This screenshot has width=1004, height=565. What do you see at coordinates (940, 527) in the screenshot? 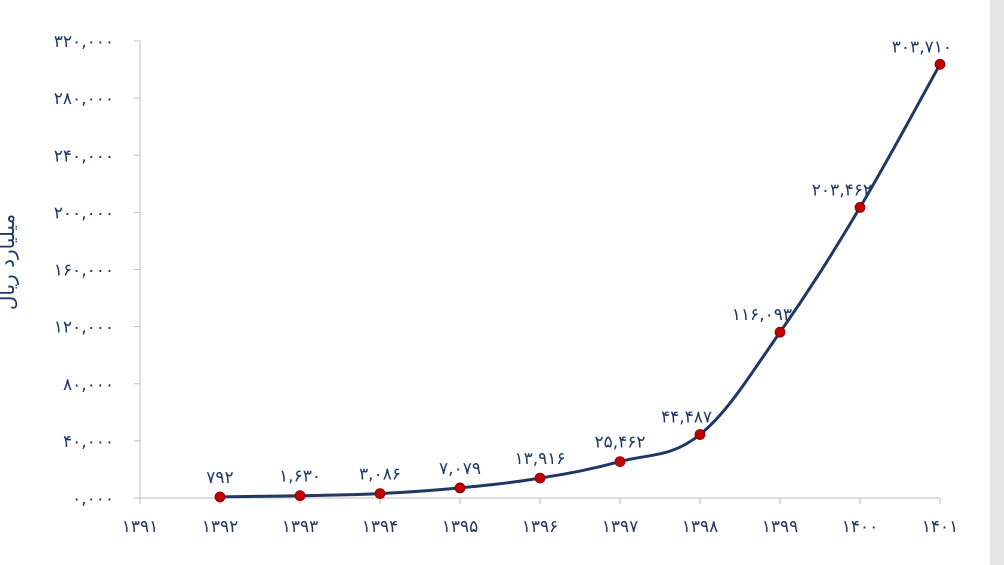
I see `x-tick-label: ۱۴۰۱` at bounding box center [940, 527].